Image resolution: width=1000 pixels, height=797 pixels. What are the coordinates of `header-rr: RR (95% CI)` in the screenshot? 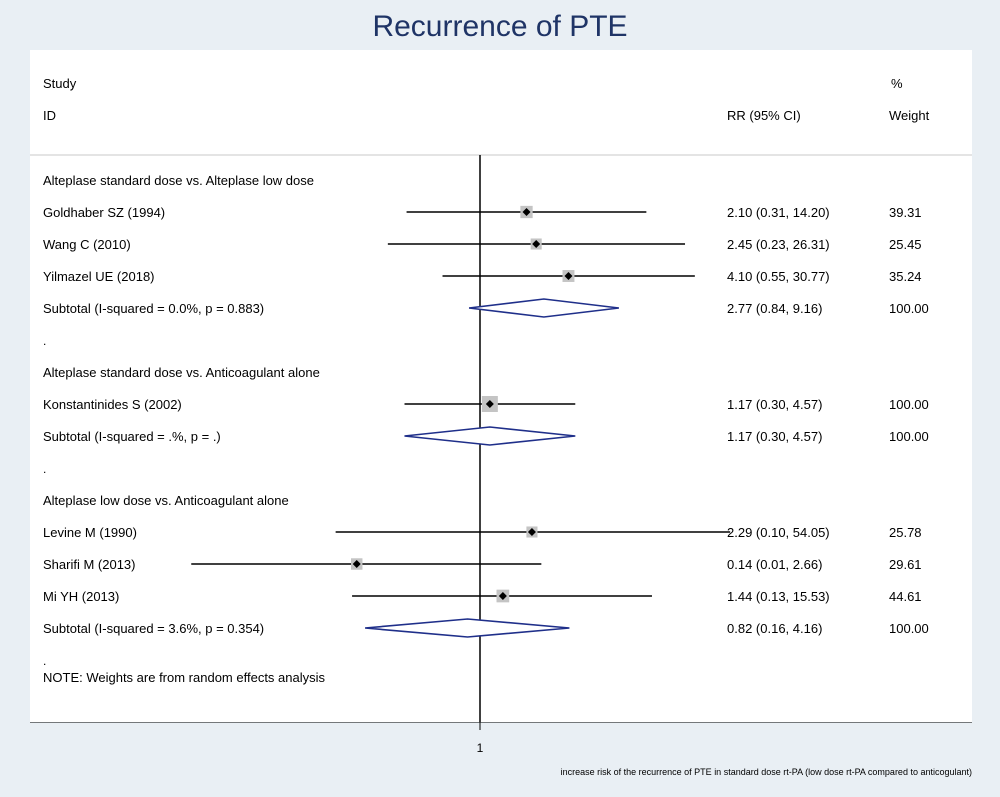 It's located at (764, 115).